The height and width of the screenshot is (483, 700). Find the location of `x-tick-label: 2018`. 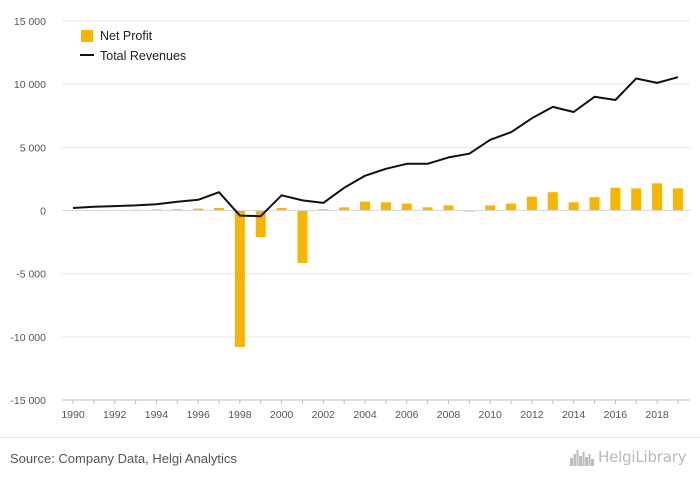

x-tick-label: 2018 is located at coordinates (657, 415).